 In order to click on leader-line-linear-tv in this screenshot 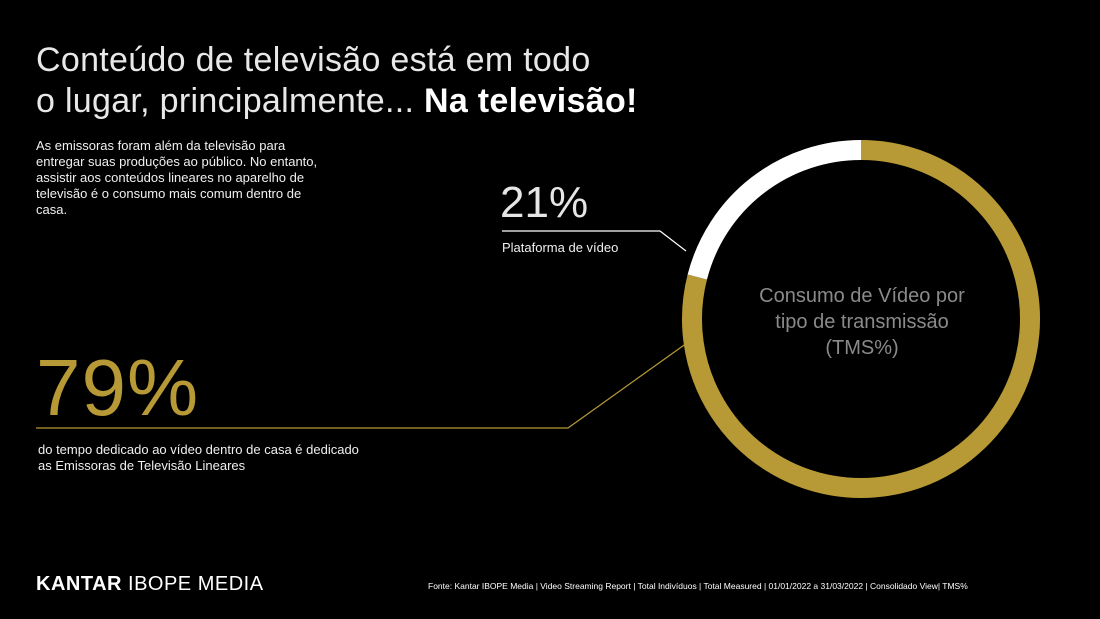, I will do `click(365, 383)`.